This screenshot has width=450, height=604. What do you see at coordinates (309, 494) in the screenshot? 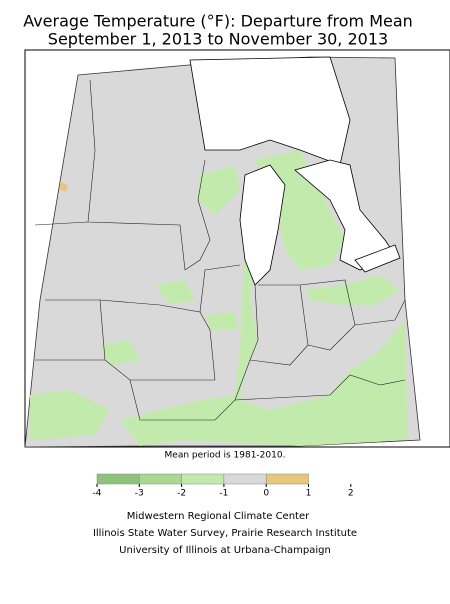
I see `legend-tick-label: 1` at bounding box center [309, 494].